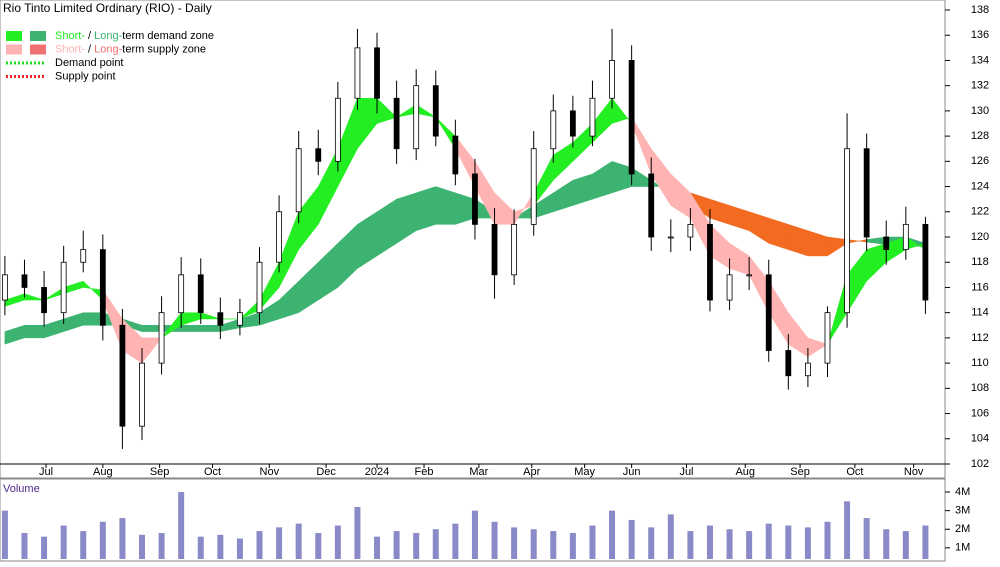 The image size is (1000, 567). What do you see at coordinates (980, 439) in the screenshot?
I see `y-tick-label: 104` at bounding box center [980, 439].